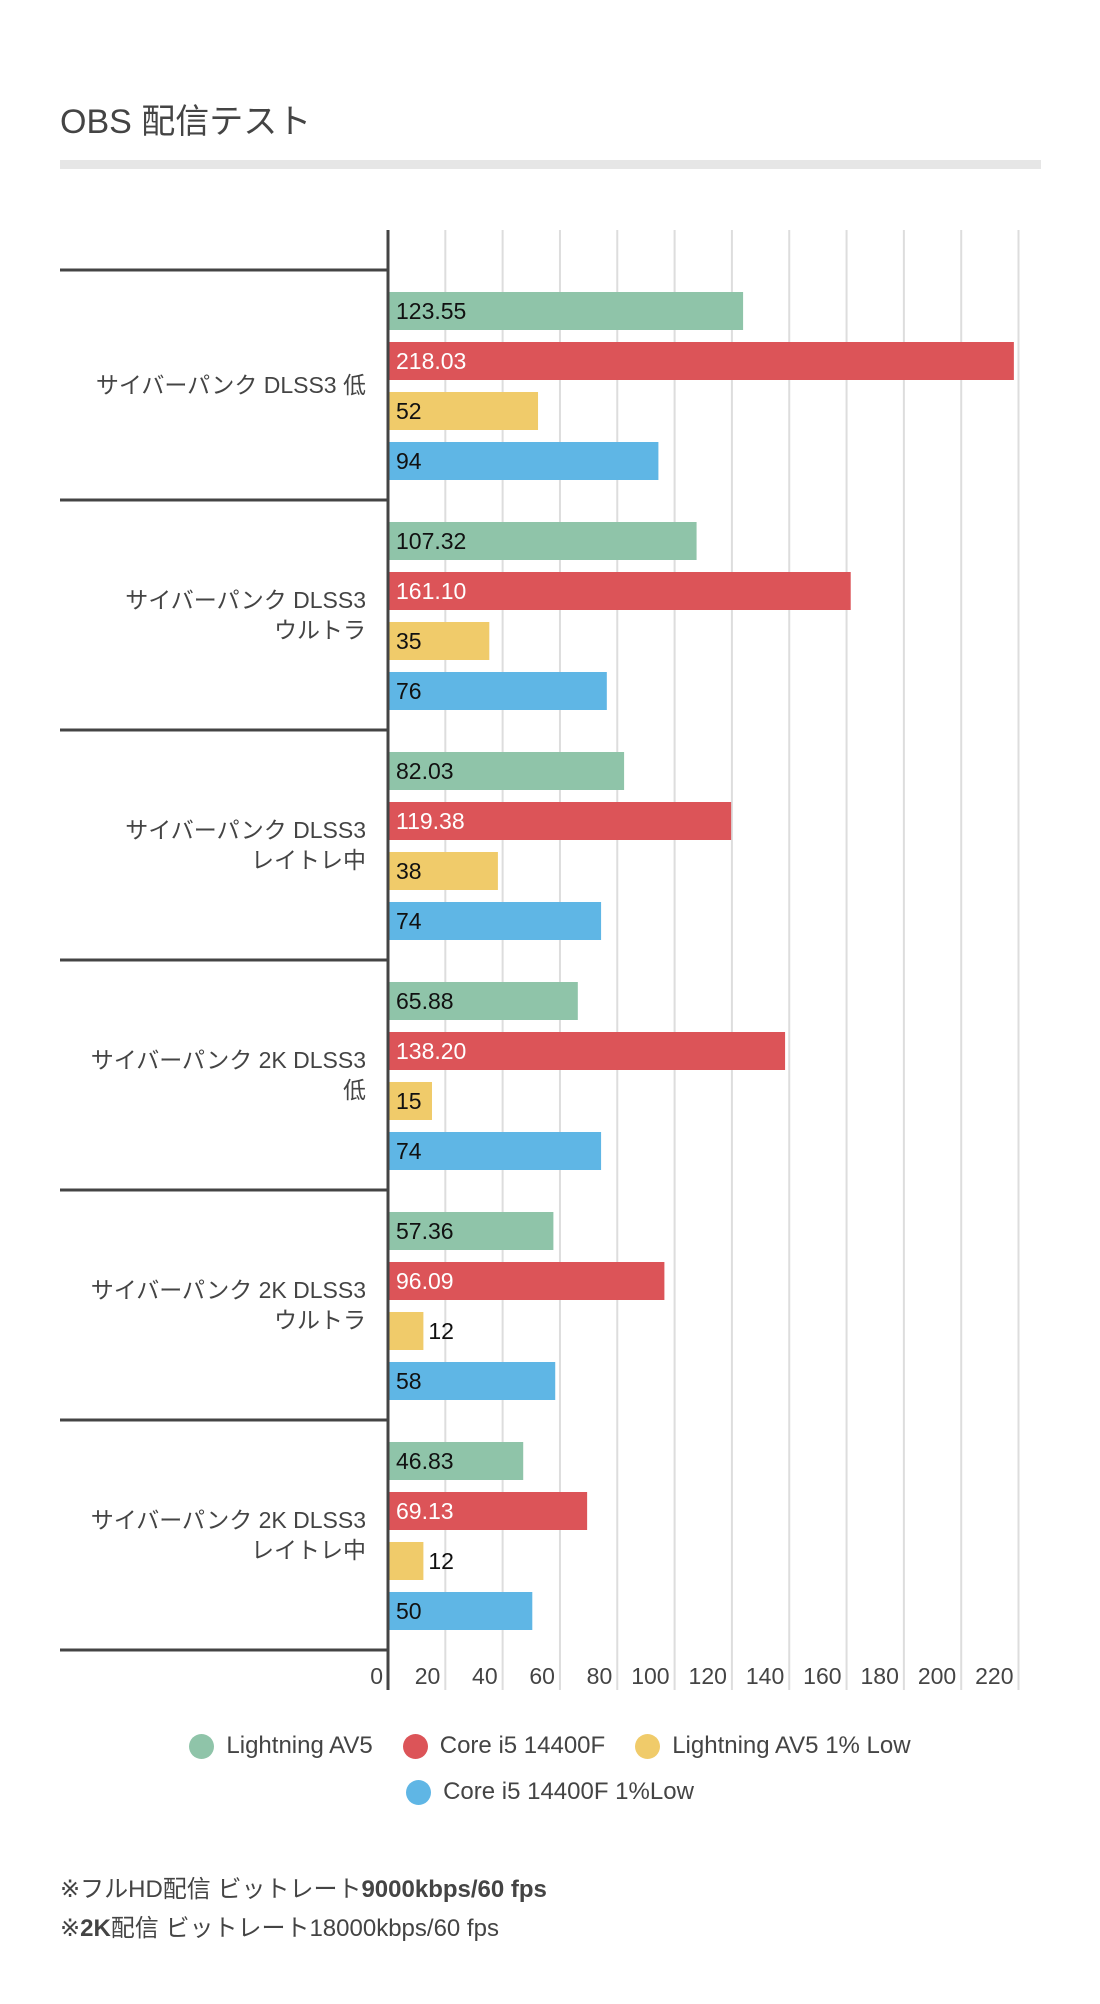 Image resolution: width=1100 pixels, height=2004 pixels. Describe the element at coordinates (299, 1745) in the screenshot. I see `legend-label: Lightning AV5` at that location.